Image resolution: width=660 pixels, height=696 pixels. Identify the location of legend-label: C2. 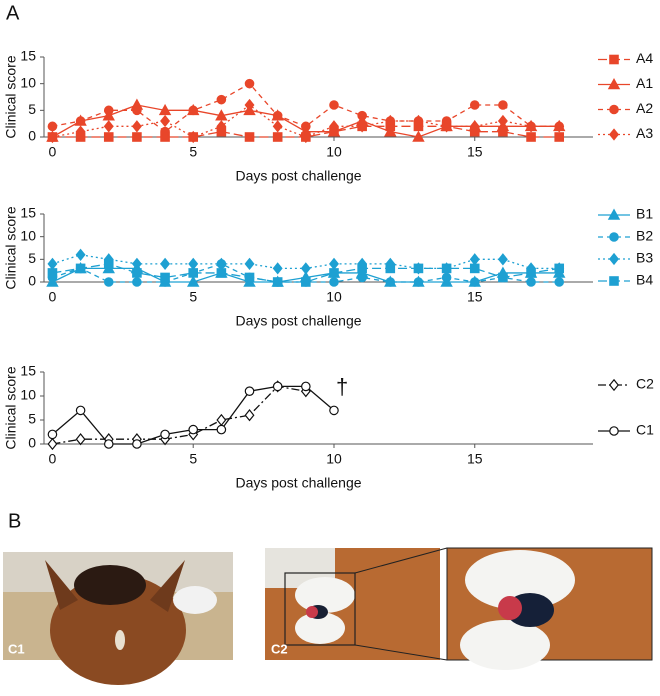
(645, 384).